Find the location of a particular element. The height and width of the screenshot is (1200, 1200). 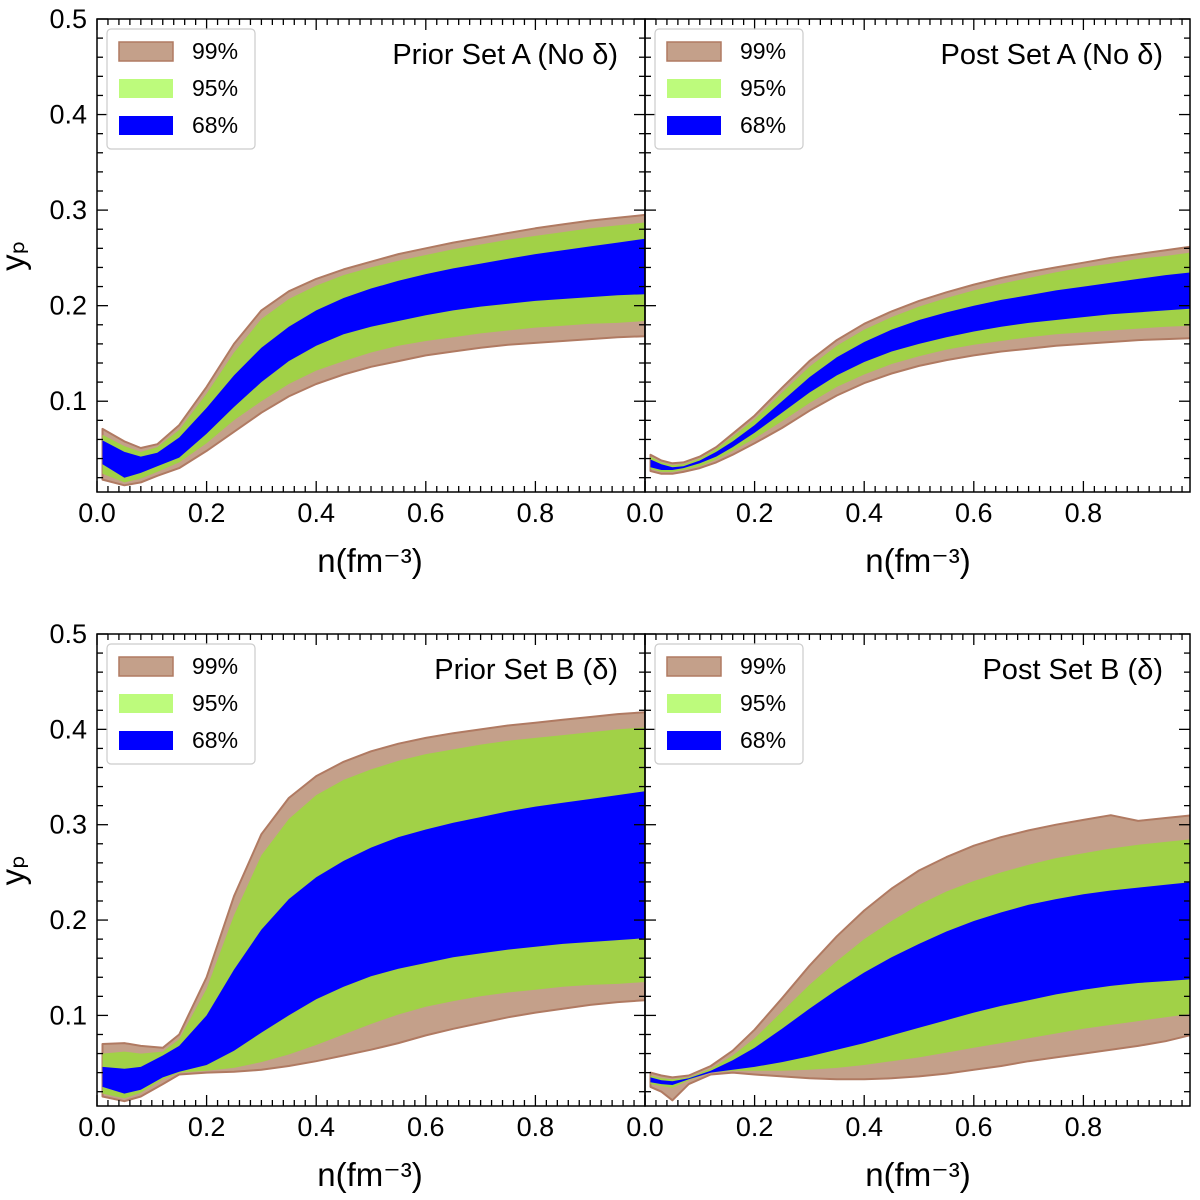

panel-title: Prior Set B (δ) is located at coordinates (526, 670).